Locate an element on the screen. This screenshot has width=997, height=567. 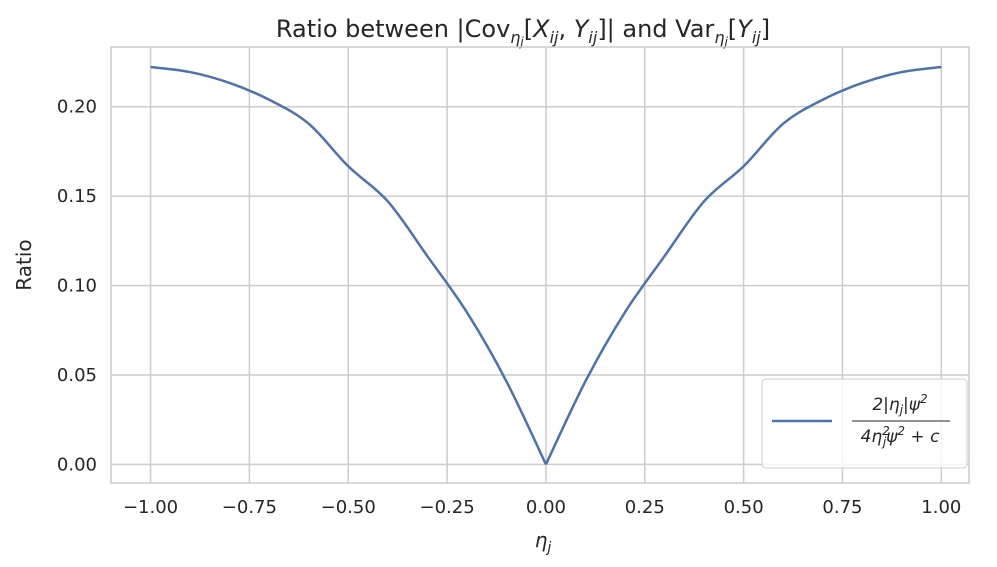
x-tick-label: 0.50 is located at coordinates (744, 507).